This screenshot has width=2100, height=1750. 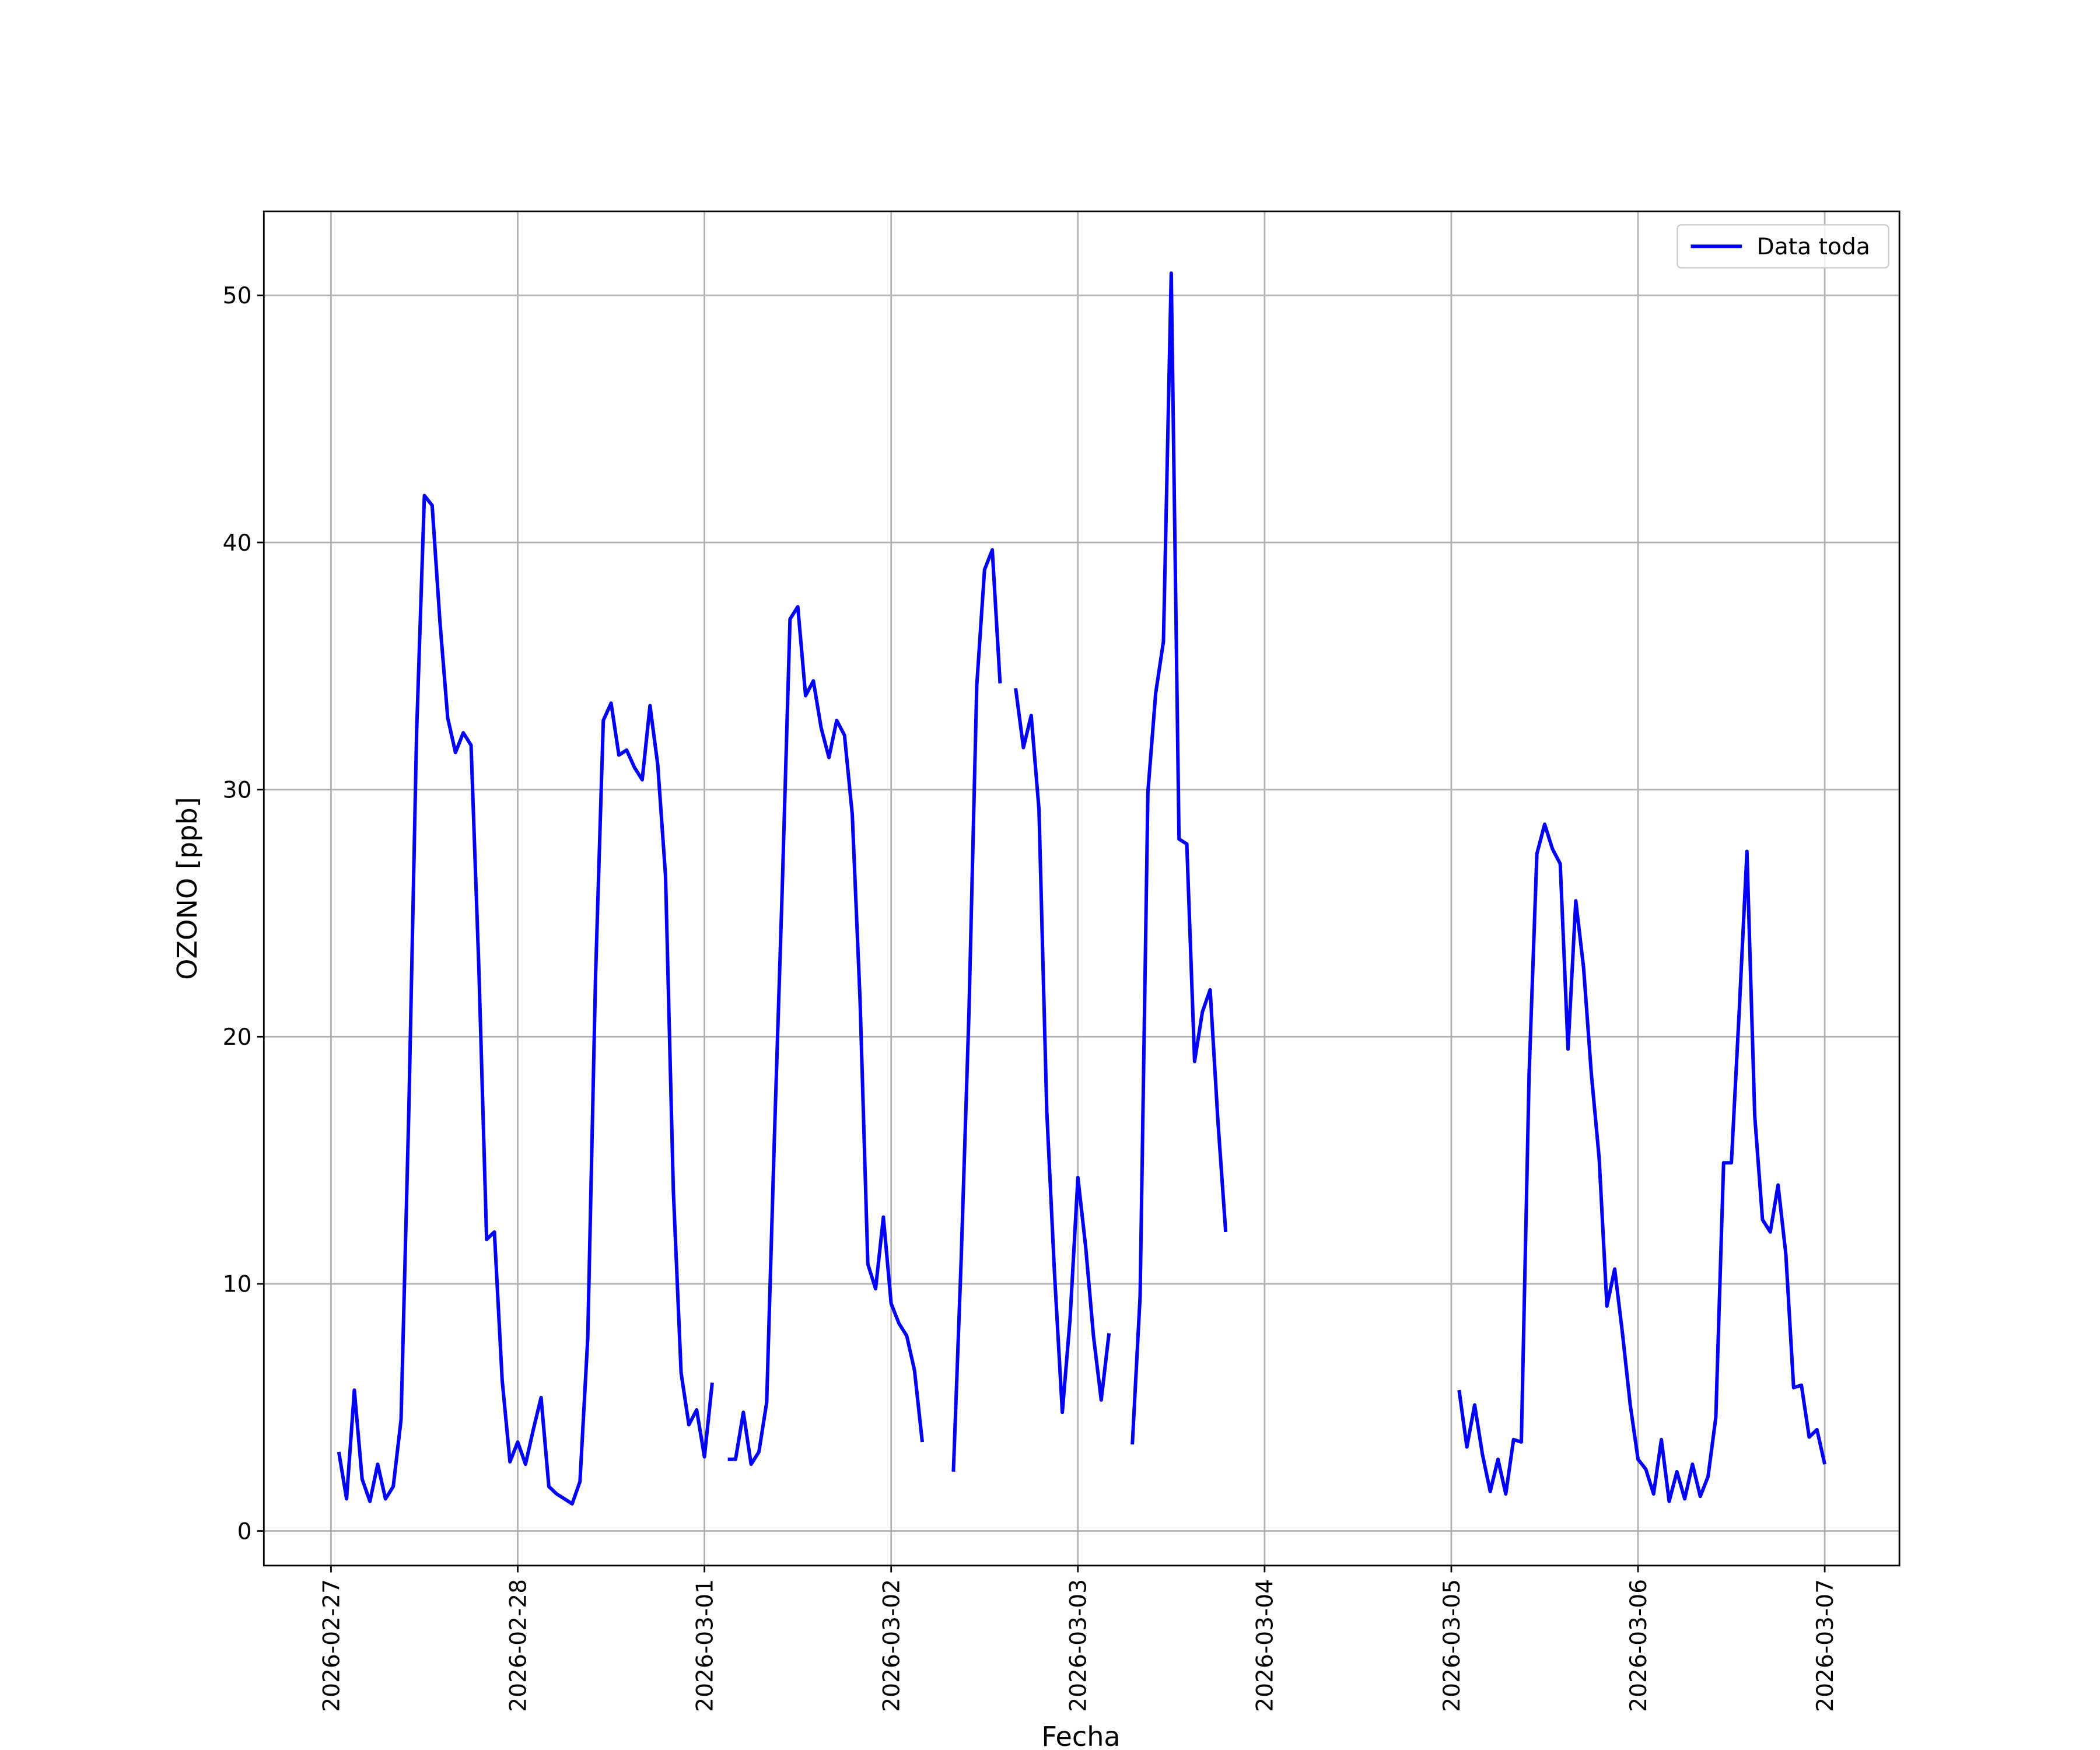 I want to click on legend-box, so click(x=1782, y=246).